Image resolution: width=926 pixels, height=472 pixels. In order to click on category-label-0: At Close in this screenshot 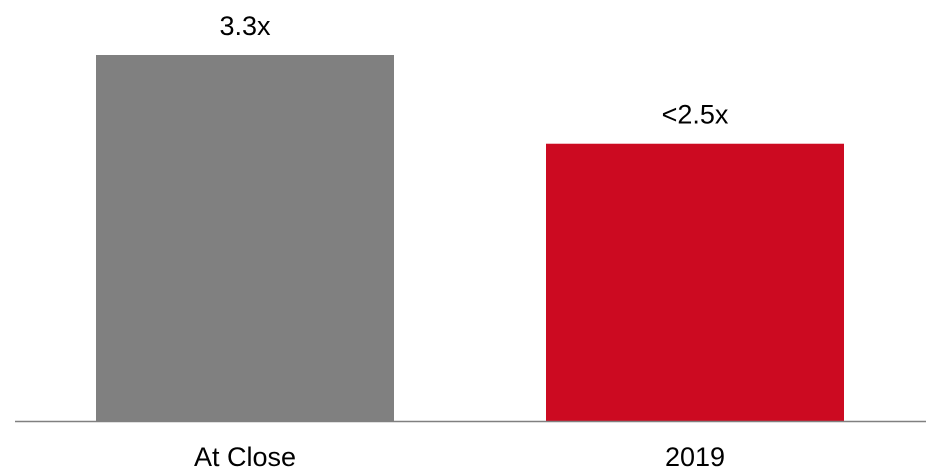, I will do `click(245, 457)`.